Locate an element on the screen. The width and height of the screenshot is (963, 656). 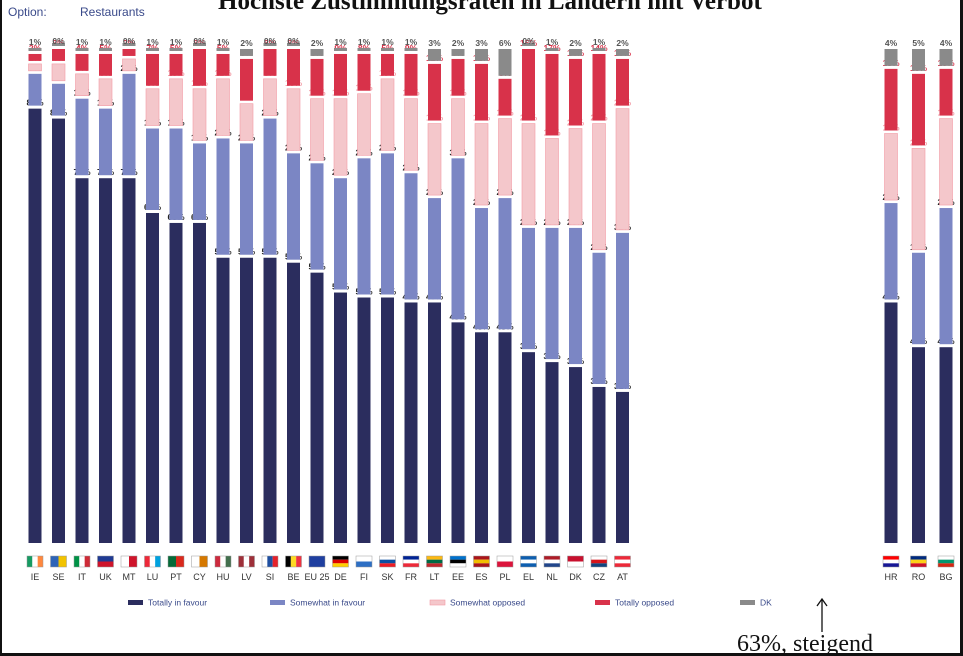
flag-icon-es is located at coordinates (481, 561).